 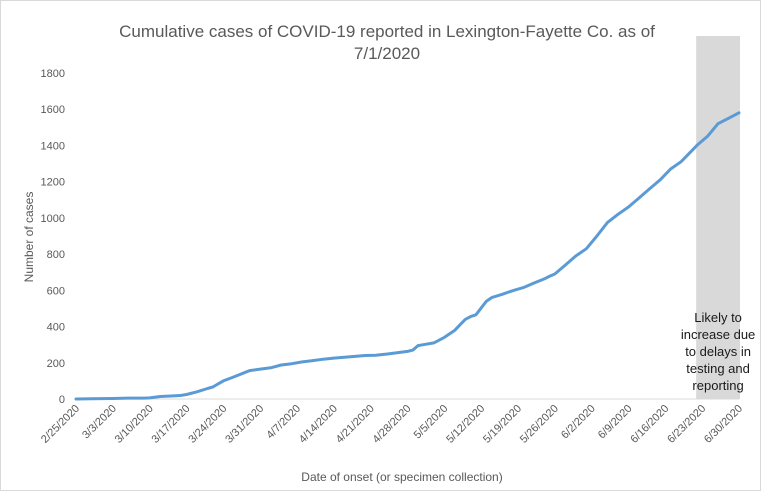 What do you see at coordinates (62, 400) in the screenshot?
I see `y-tick-label: 0` at bounding box center [62, 400].